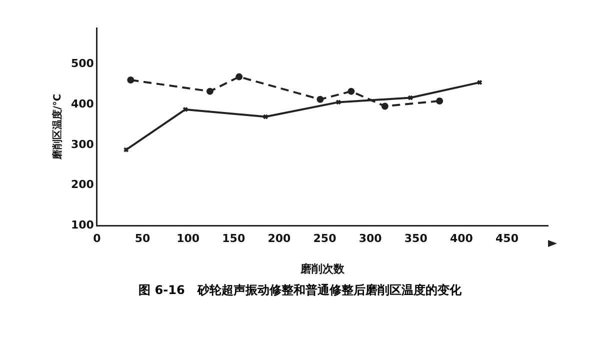 The height and width of the screenshot is (338, 600). Describe the element at coordinates (82, 185) in the screenshot. I see `y-tick-label: 200` at that location.